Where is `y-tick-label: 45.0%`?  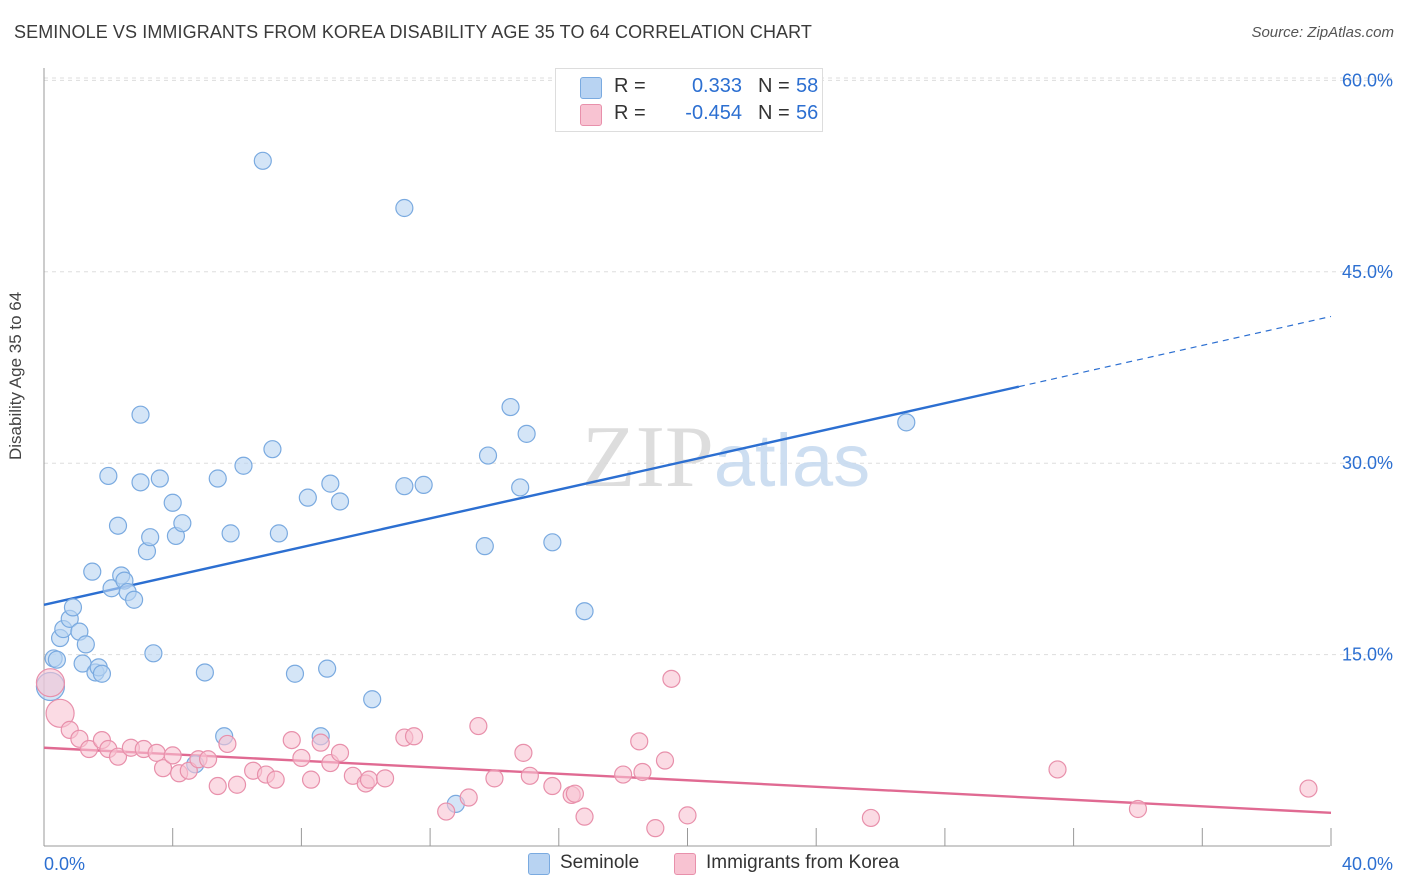
y-tick-label: 45.0% is located at coordinates (1367, 272).